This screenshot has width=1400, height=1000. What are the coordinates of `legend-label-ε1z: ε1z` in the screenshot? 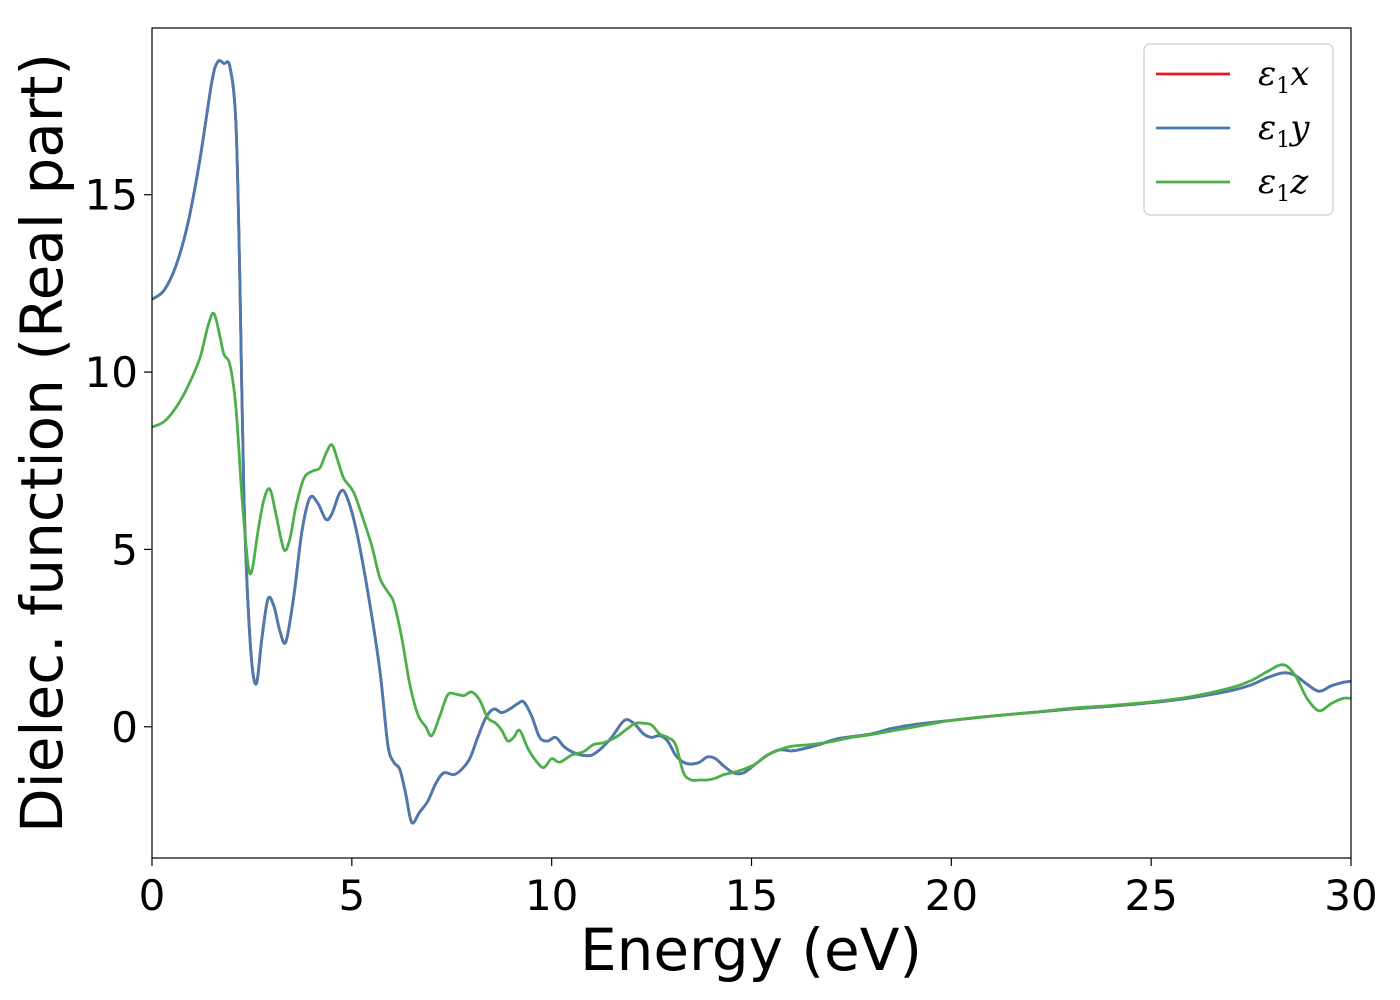 It's located at (1283, 184).